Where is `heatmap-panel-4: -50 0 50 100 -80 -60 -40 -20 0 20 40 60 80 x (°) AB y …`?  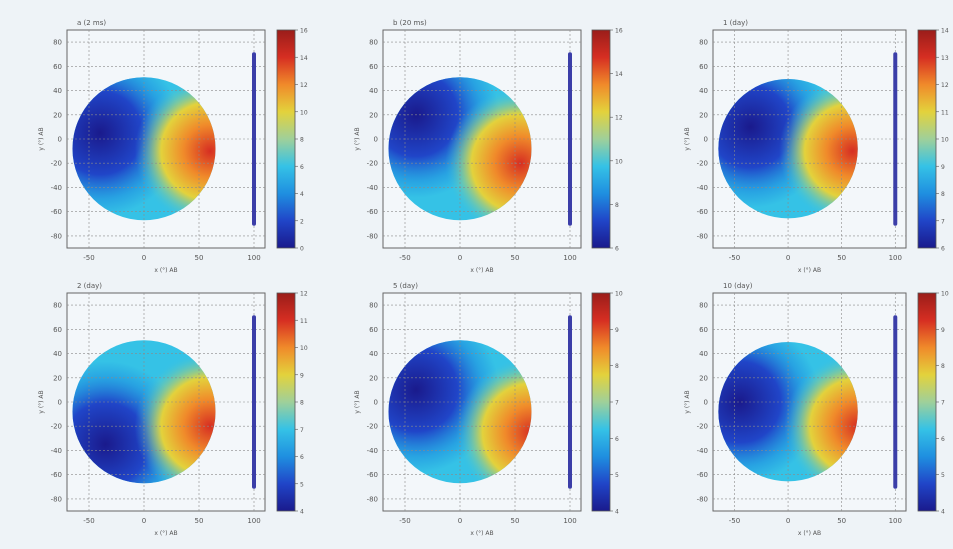 heatmap-panel-4: -50 0 50 100 -80 -60 -40 -20 0 20 40 60 80 x (°) AB y … is located at coordinates (173, 409).